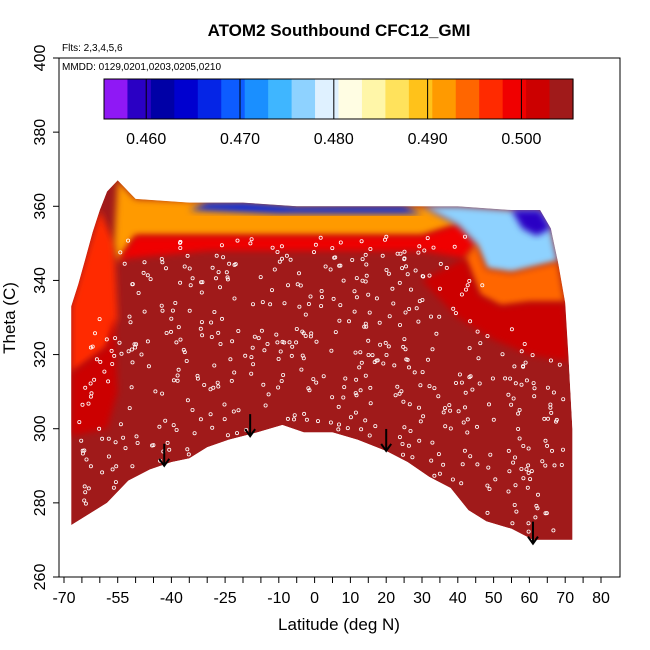  What do you see at coordinates (338, 99) in the screenshot?
I see `colorbar-frame` at bounding box center [338, 99].